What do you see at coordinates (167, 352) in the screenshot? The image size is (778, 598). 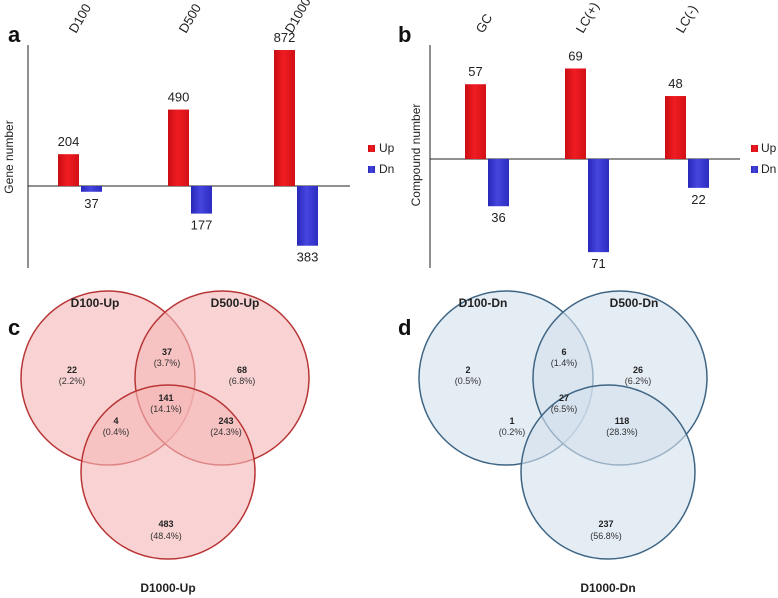 I see `venn-count-d100-d500: 37` at bounding box center [167, 352].